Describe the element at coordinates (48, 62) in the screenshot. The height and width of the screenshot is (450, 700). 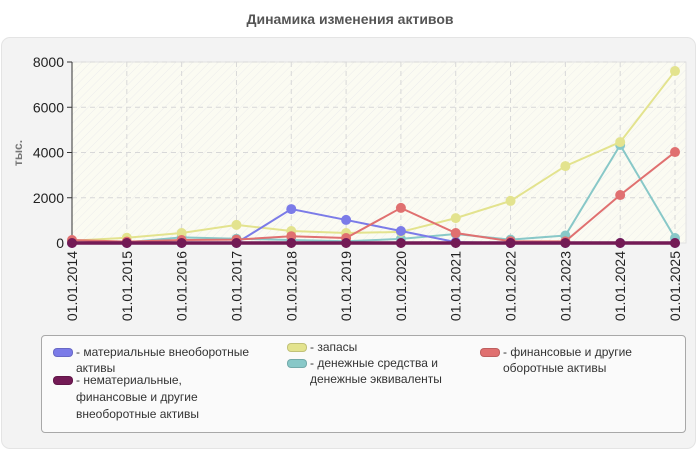
I see `y-tick-label: 8000` at that location.